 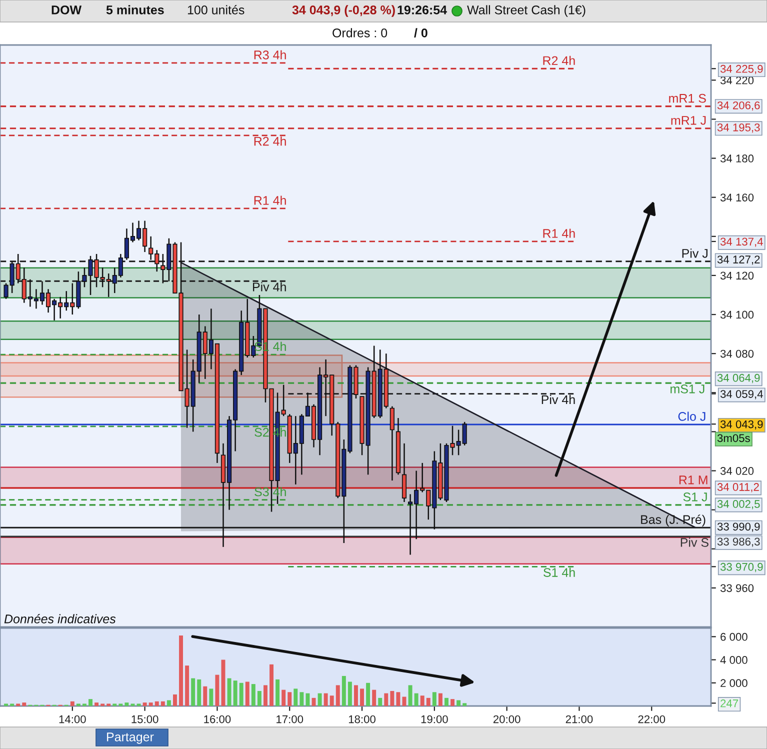 I want to click on y-tick-label: 33 970,9, so click(x=741, y=567).